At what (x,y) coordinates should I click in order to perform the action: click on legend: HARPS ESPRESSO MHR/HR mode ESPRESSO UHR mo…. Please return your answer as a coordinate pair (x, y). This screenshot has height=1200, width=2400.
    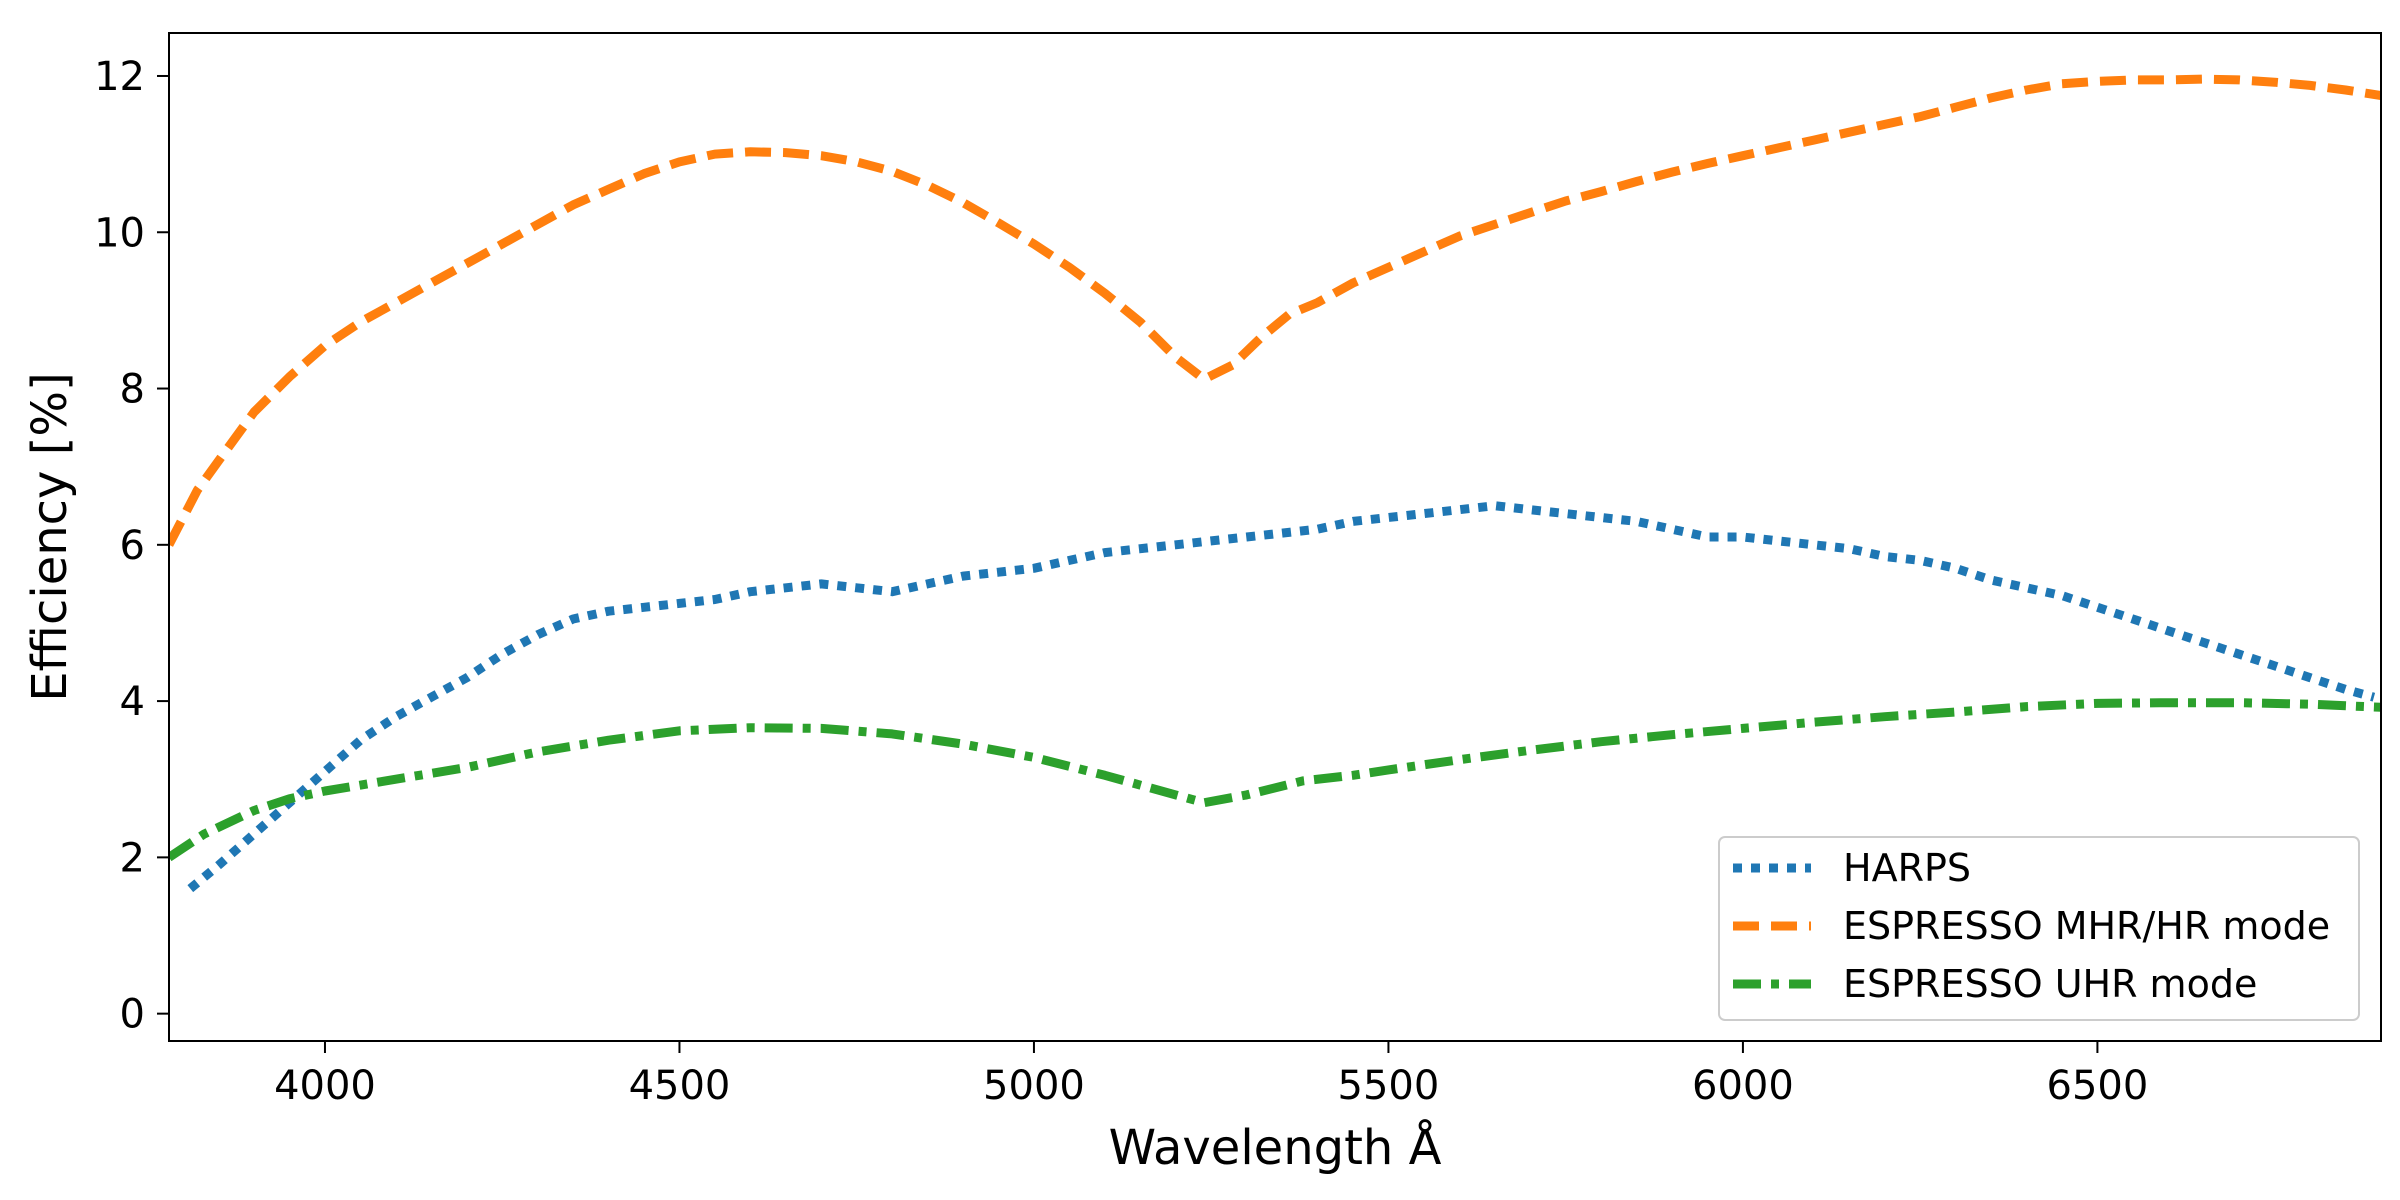
    Looking at the image, I should click on (2039, 928).